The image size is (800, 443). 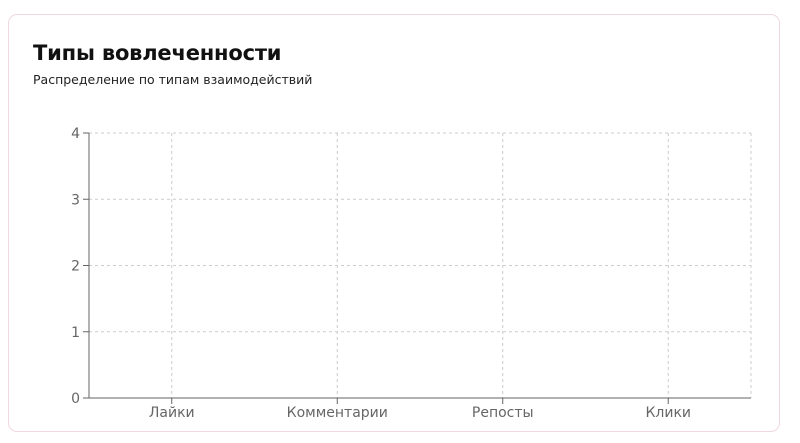 What do you see at coordinates (157, 53) in the screenshot?
I see `chart-title: Типы вовлеченности` at bounding box center [157, 53].